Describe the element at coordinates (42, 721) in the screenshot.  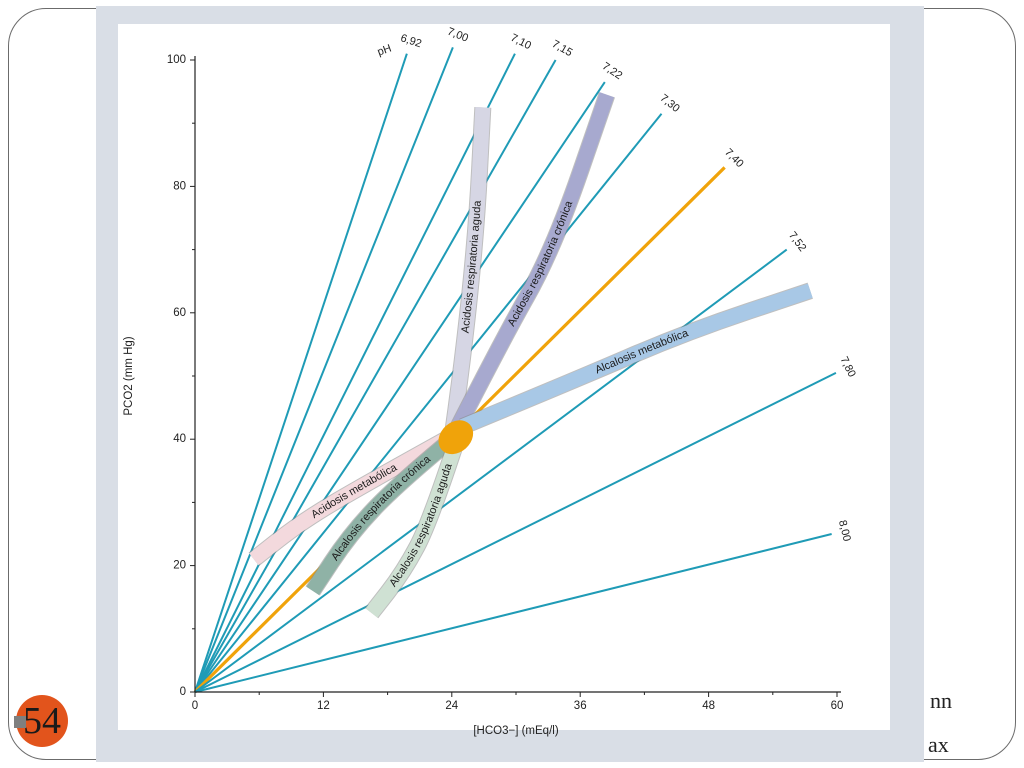
I see `page-number: 54` at that location.